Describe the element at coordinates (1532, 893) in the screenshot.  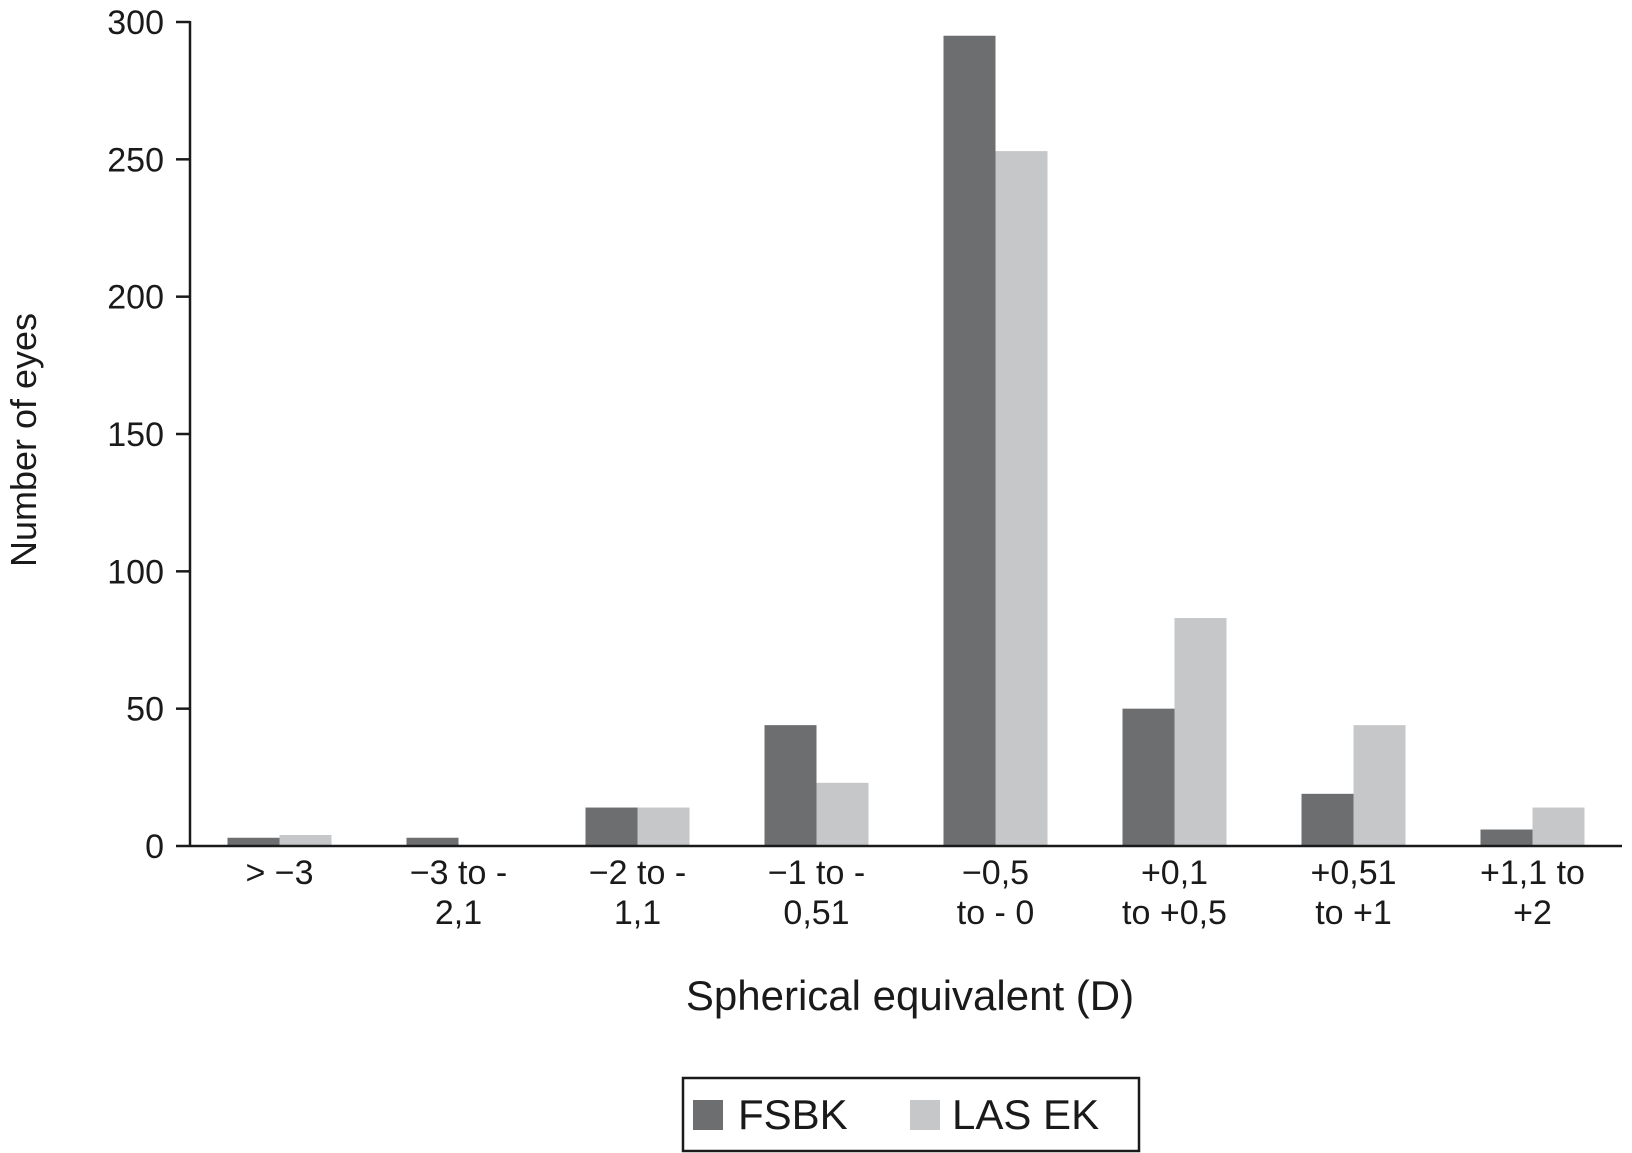
I see `x-tick-label-7: +1,1 to +2` at that location.